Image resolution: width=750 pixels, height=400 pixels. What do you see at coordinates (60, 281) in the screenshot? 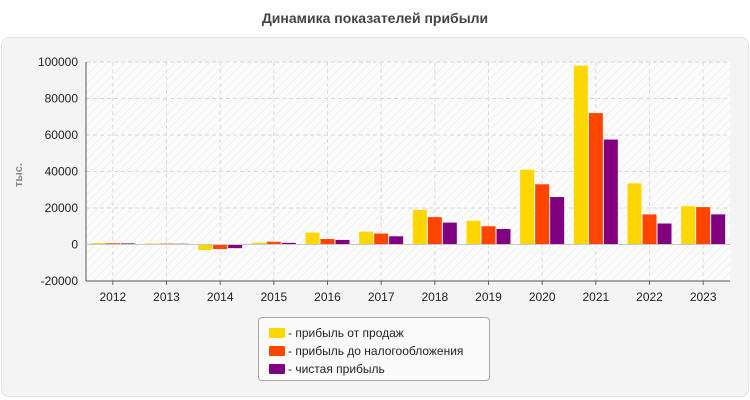
I see `y-tick-label: -20000` at bounding box center [60, 281].